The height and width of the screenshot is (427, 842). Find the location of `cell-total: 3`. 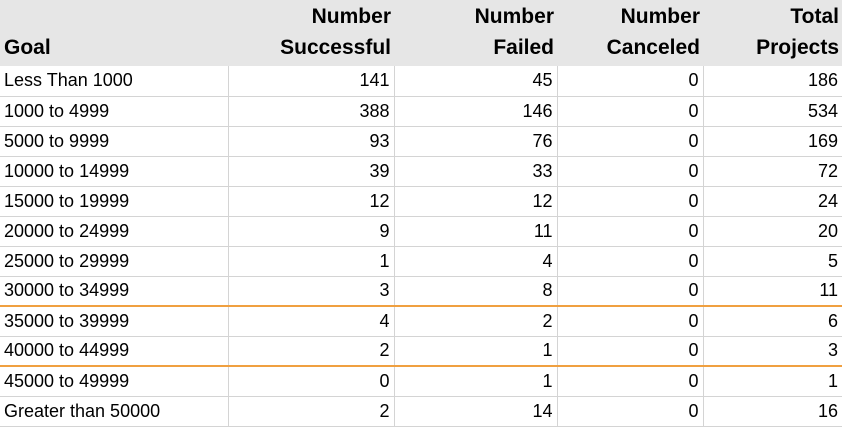

cell-total: 3 is located at coordinates (772, 351).